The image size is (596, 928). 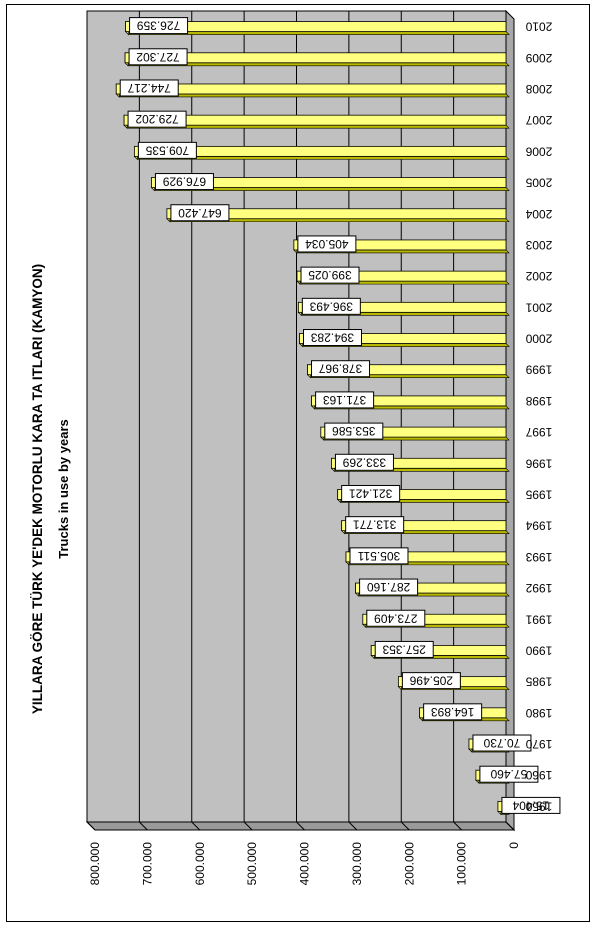 What do you see at coordinates (357, 864) in the screenshot?
I see `axis-tick-label: 300.000` at bounding box center [357, 864].